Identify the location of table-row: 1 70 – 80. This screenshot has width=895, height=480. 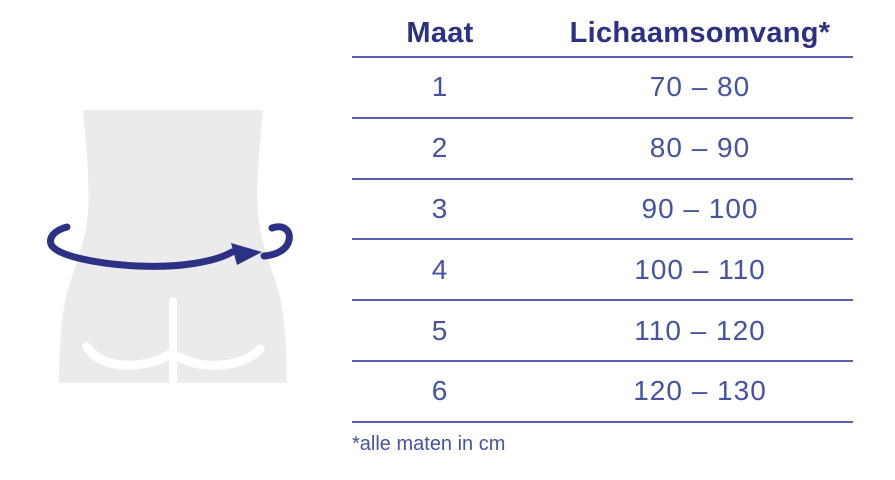
(602, 88).